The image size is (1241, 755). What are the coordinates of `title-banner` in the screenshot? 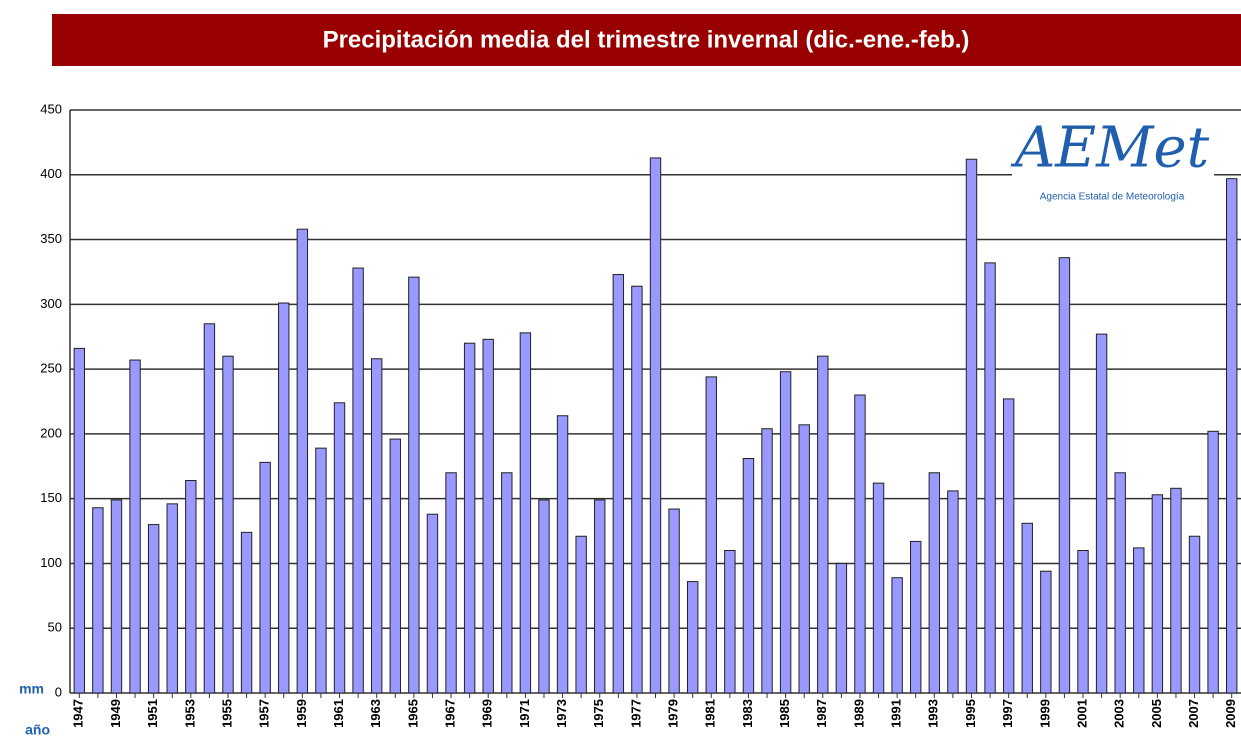 It's located at (646, 40).